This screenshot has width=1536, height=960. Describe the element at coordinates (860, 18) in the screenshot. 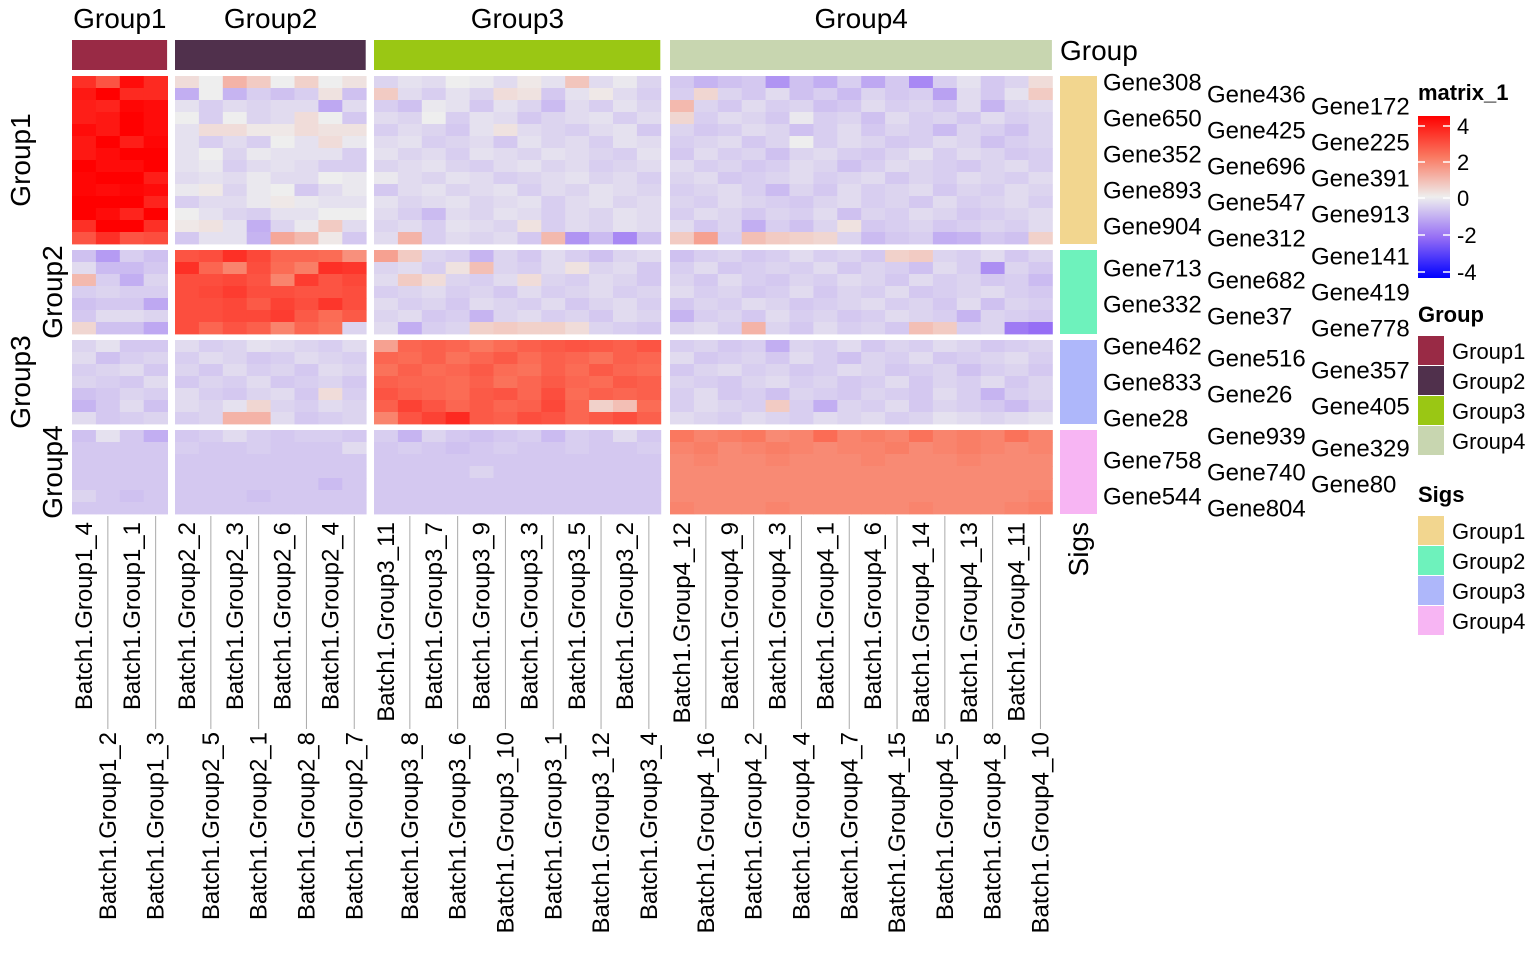

I see `column-group-title: Group4` at that location.